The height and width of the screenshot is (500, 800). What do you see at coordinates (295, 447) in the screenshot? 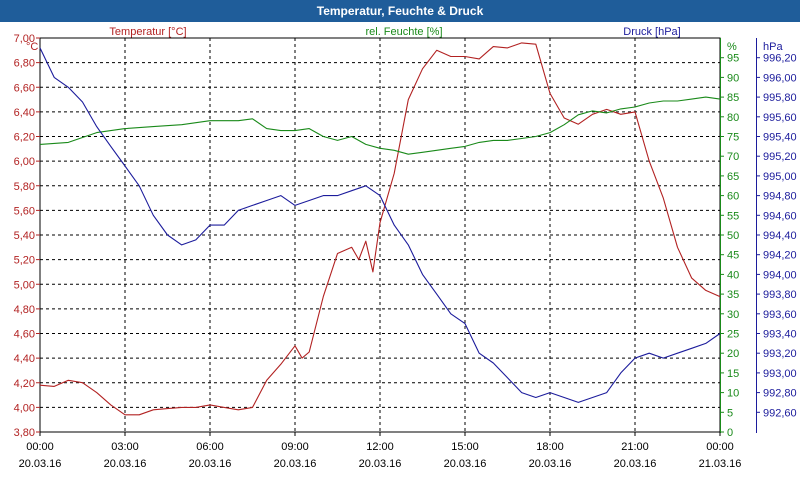
I see `x-tick-time: 09:00` at bounding box center [295, 447].